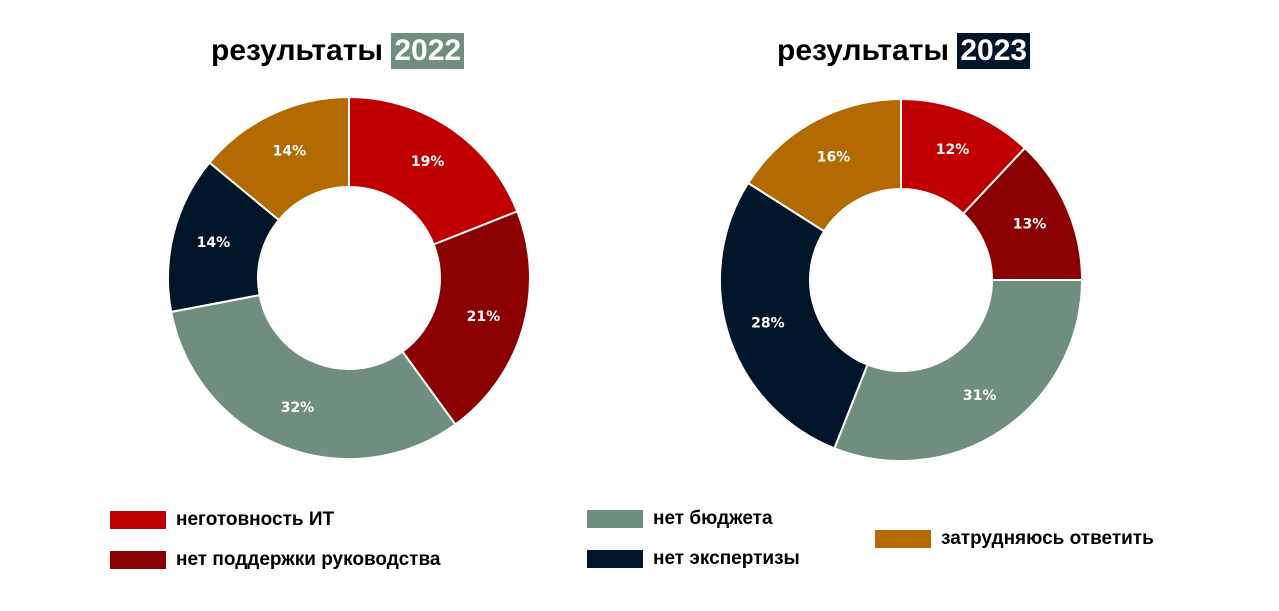  What do you see at coordinates (308, 559) in the screenshot?
I see `legend-label: нет поддержки руководства` at bounding box center [308, 559].